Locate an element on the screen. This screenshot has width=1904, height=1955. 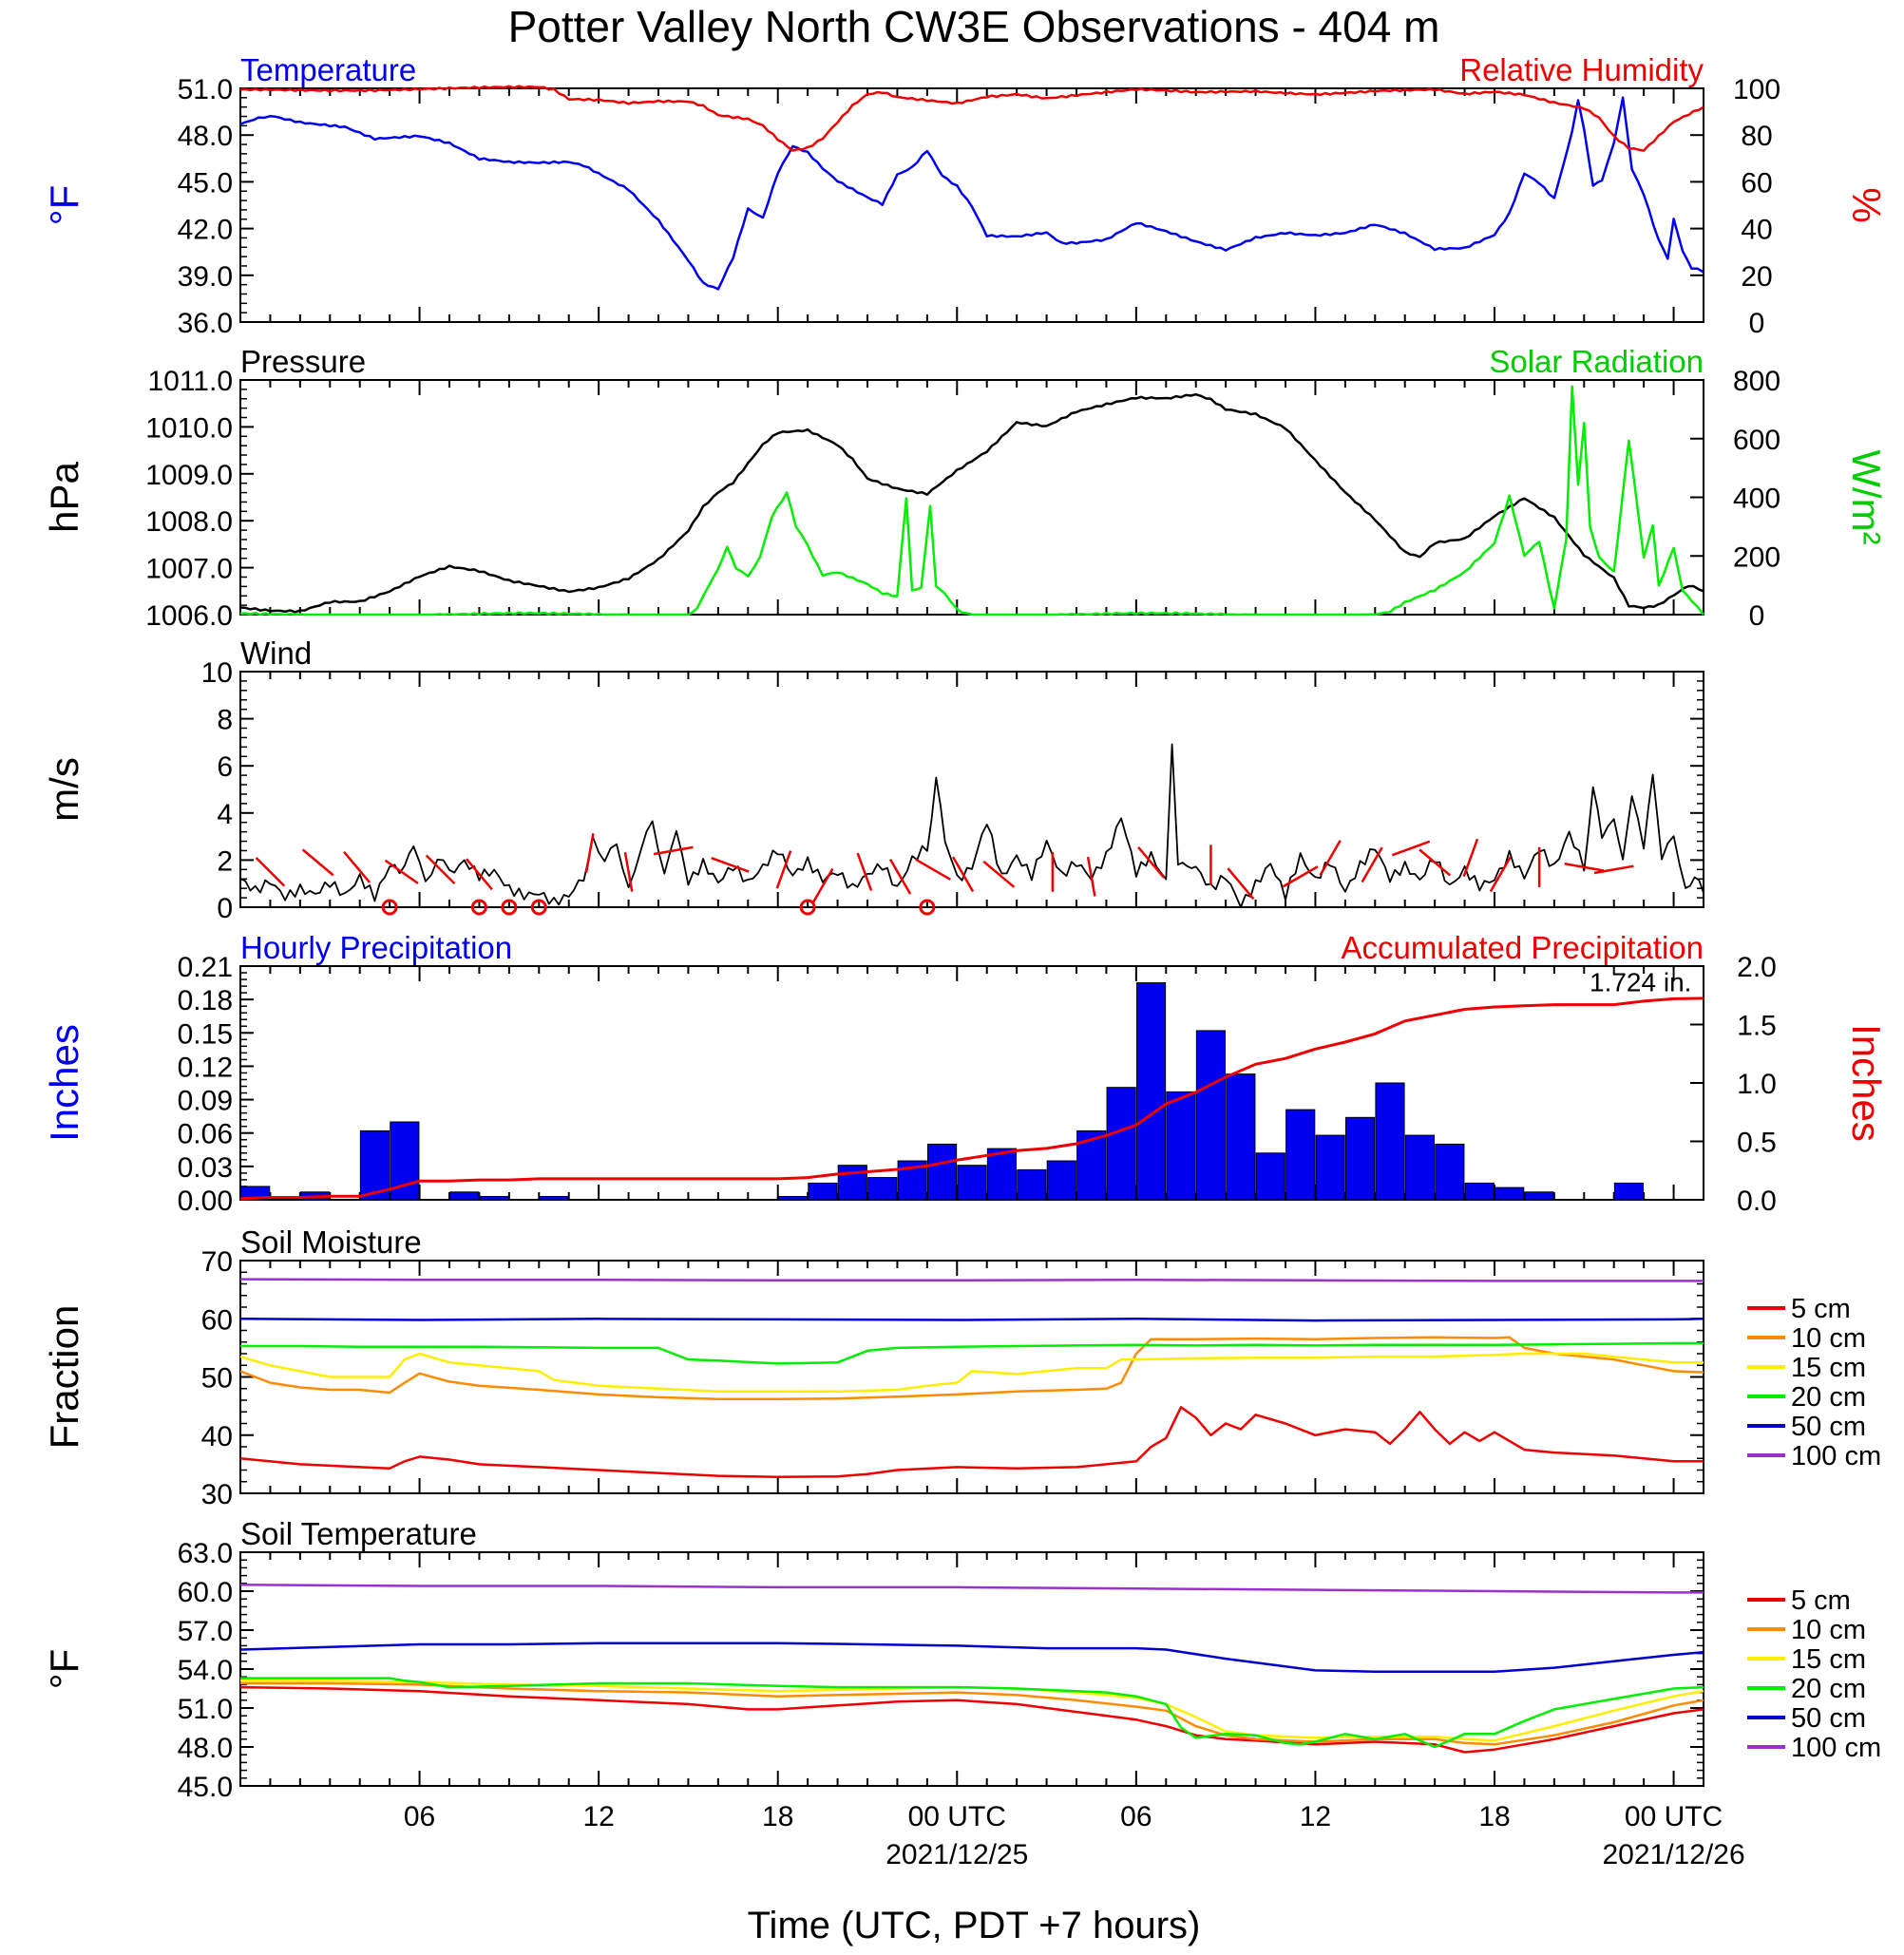
x-tick-label: 06 is located at coordinates (1136, 1816).